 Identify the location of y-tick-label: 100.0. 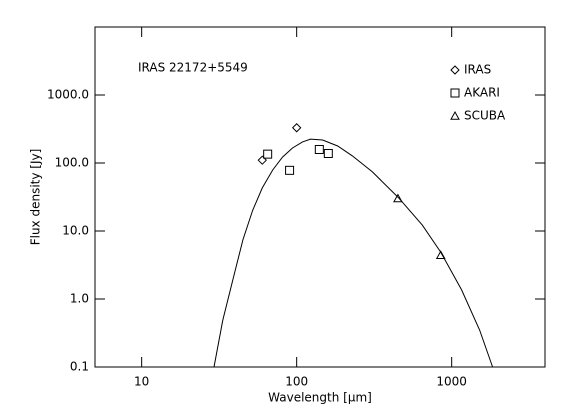
(72, 163).